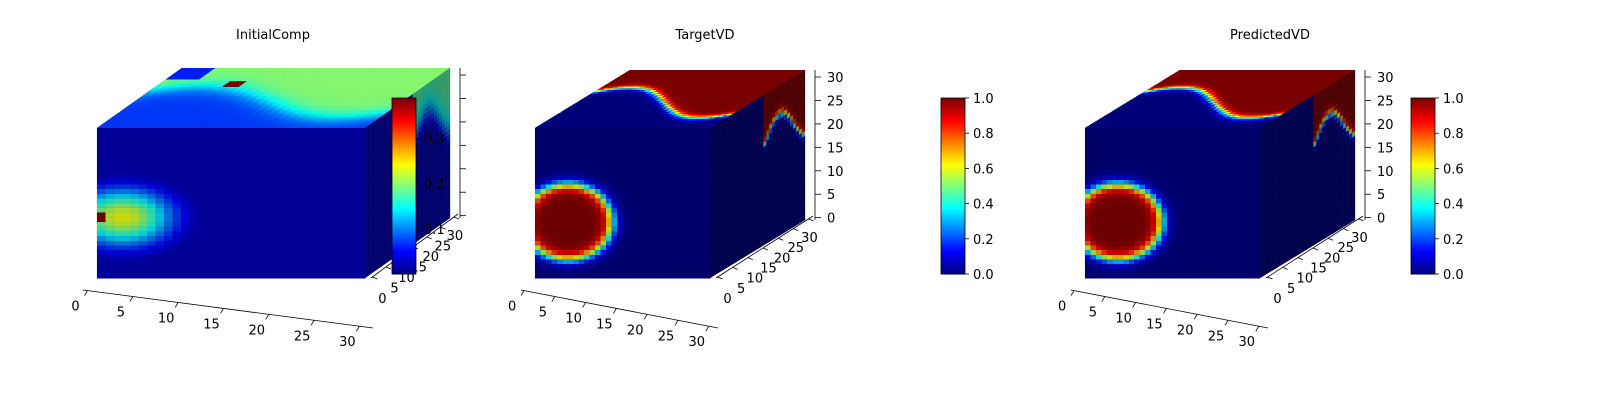 The width and height of the screenshot is (1600, 400). I want to click on x-tick-label: 15, so click(211, 324).